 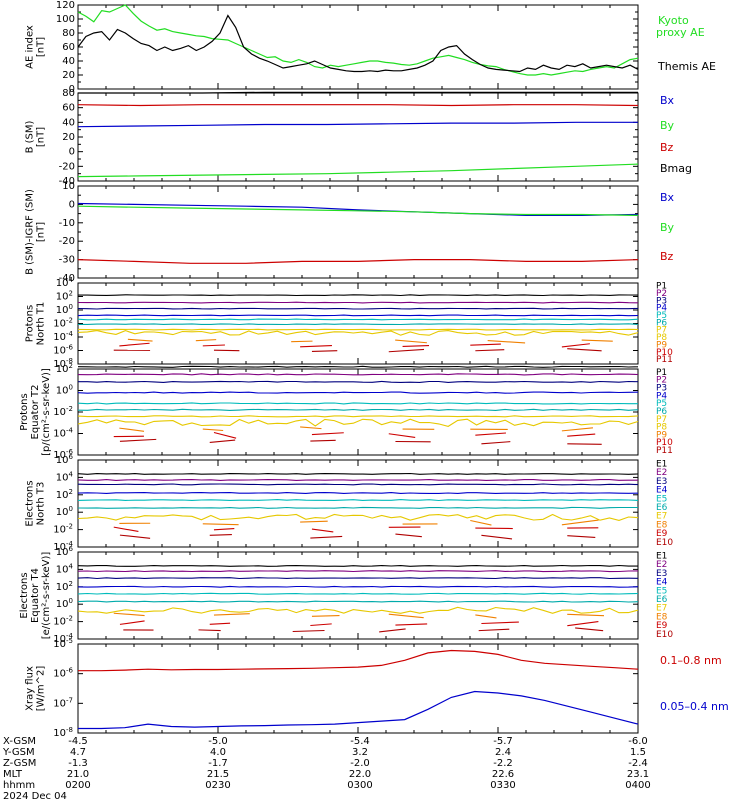 I want to click on legend-bz: Bz, so click(x=667, y=256).